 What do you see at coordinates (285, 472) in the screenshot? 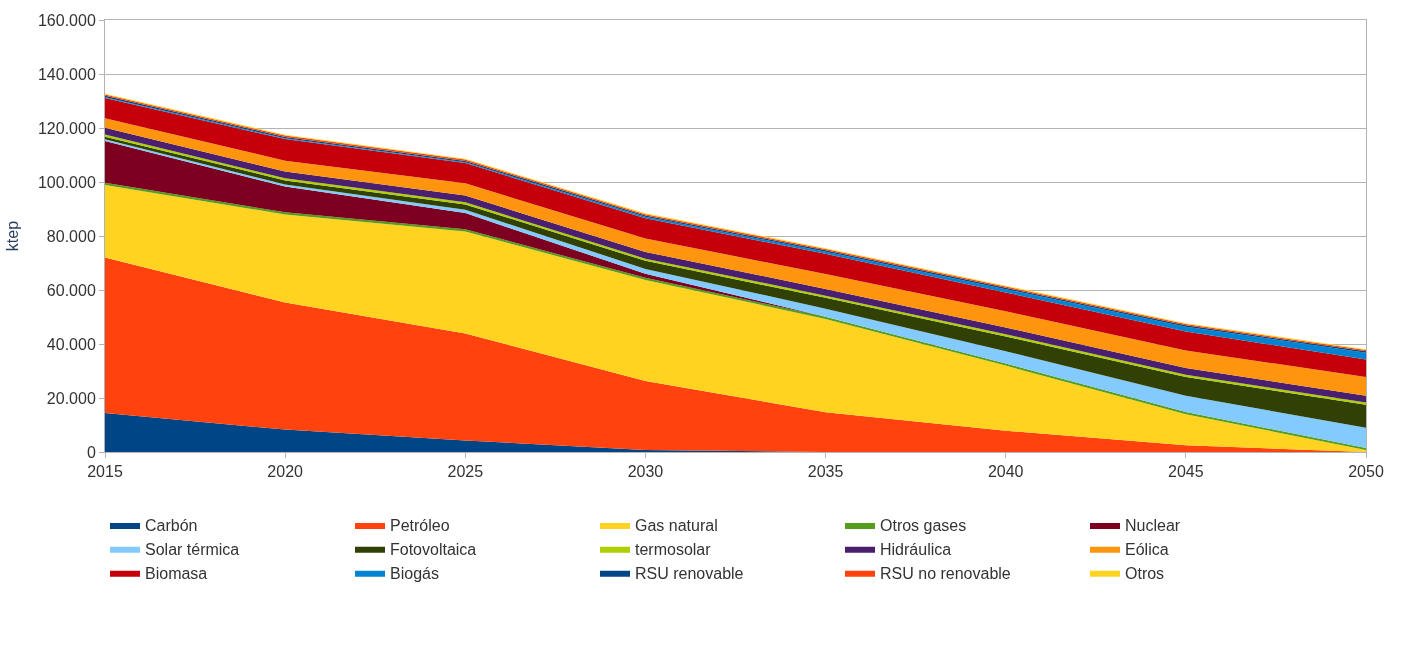
I see `x-tick-label: 2020` at bounding box center [285, 472].